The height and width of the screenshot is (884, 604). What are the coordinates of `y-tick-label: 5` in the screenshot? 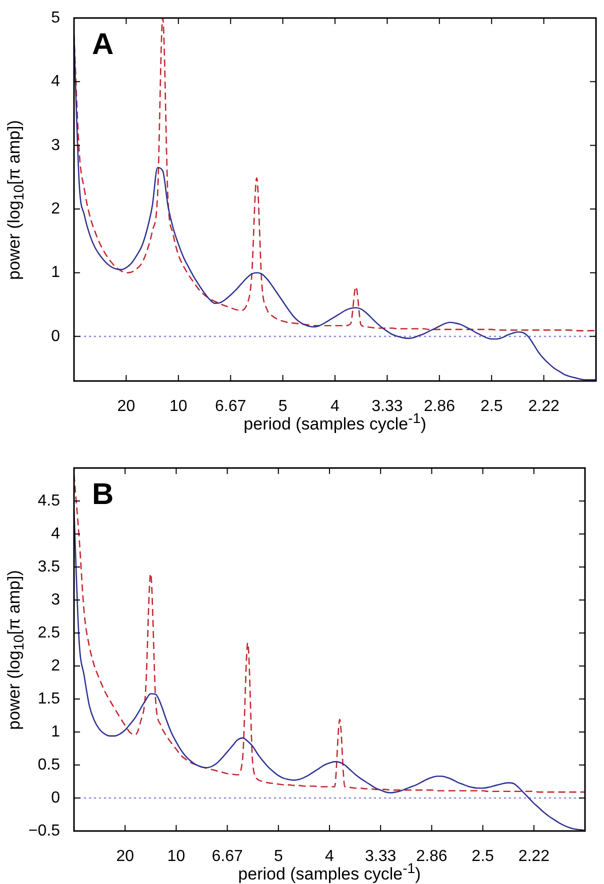 It's located at (55, 17).